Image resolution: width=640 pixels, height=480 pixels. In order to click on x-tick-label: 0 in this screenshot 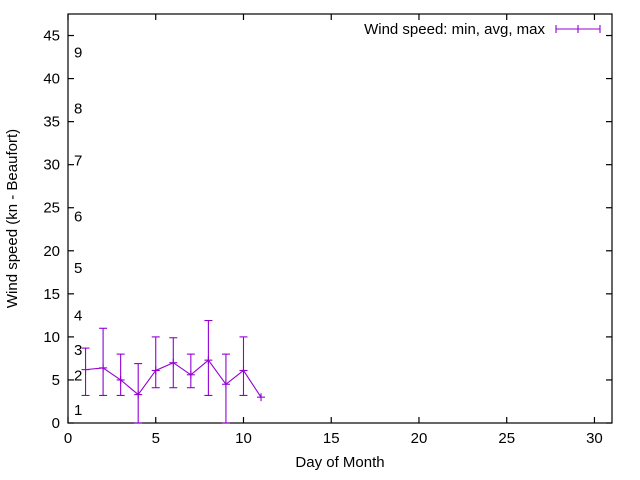, I will do `click(68, 438)`.